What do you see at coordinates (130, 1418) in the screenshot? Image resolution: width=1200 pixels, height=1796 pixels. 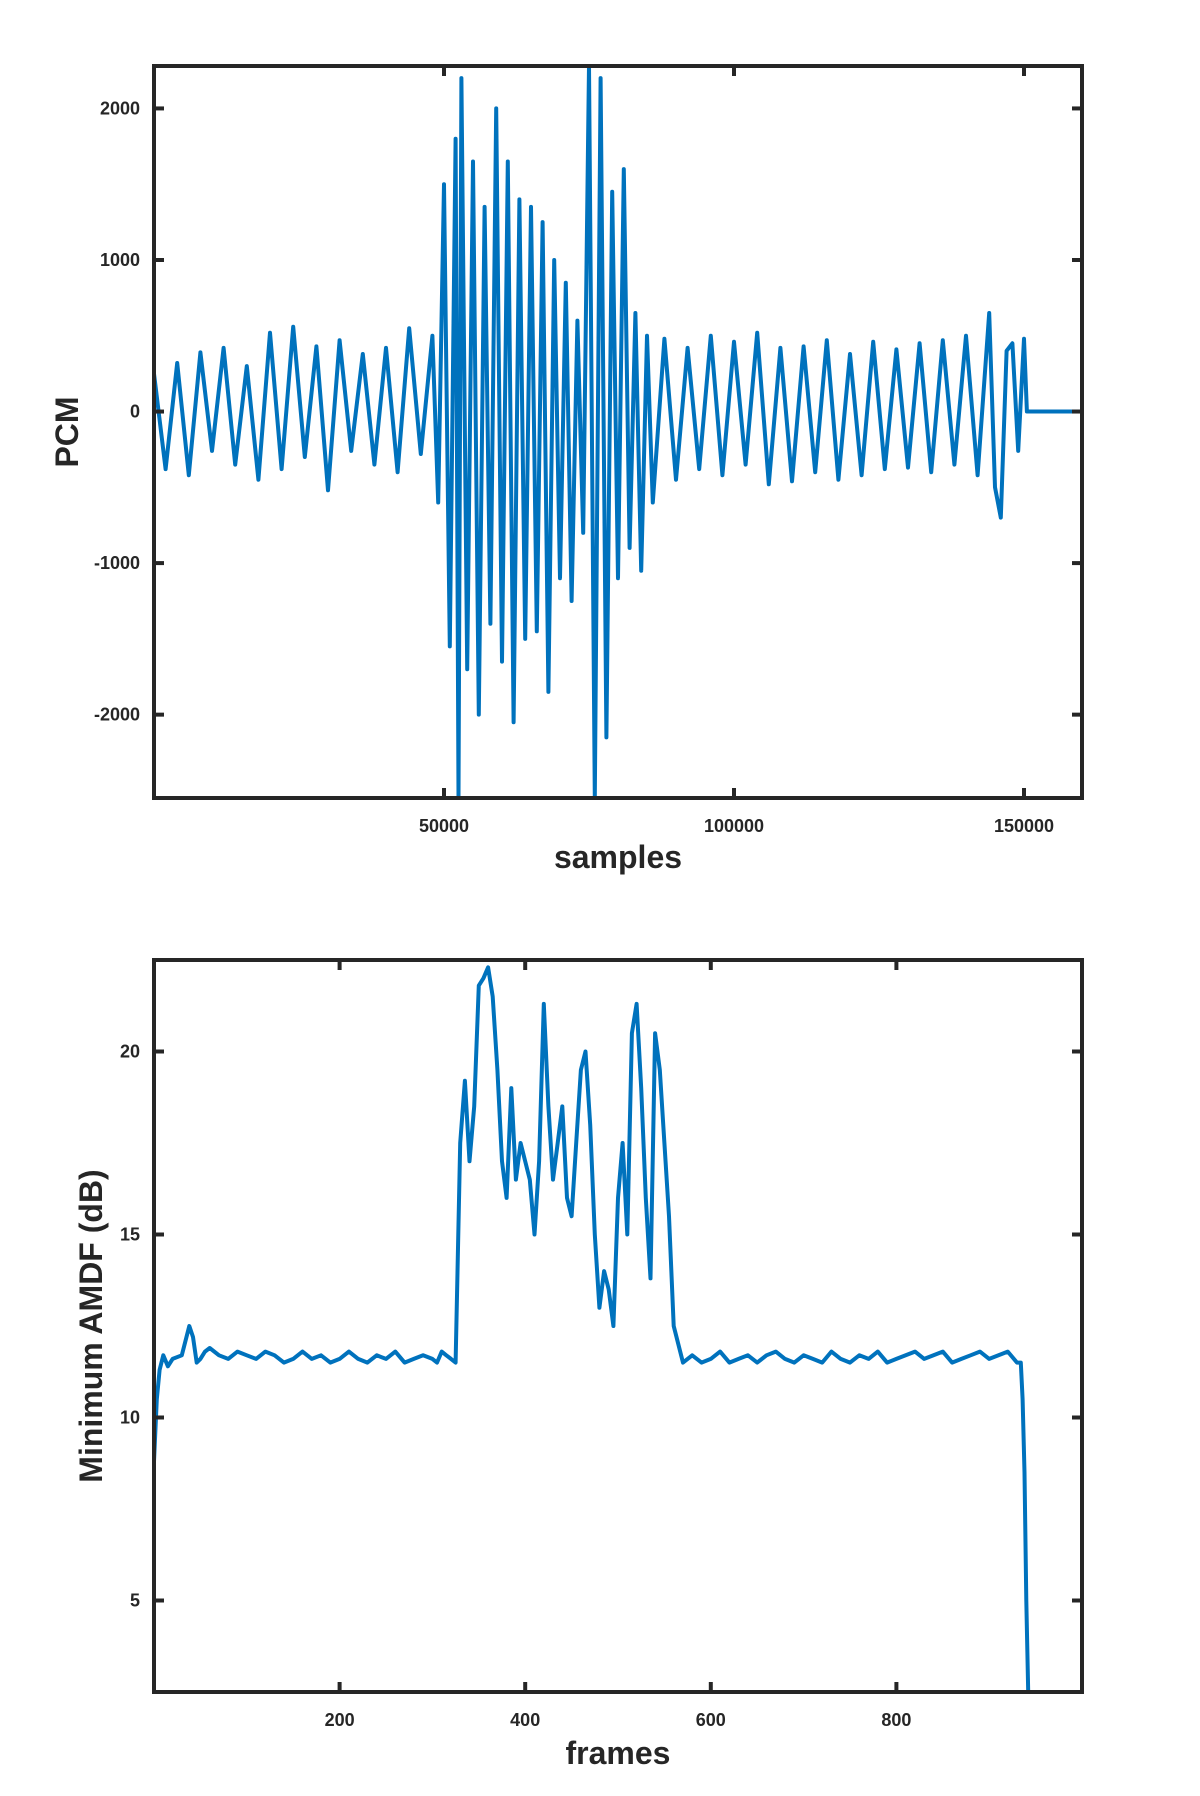 I see `amdf-y-tick-label: 10` at bounding box center [130, 1418].